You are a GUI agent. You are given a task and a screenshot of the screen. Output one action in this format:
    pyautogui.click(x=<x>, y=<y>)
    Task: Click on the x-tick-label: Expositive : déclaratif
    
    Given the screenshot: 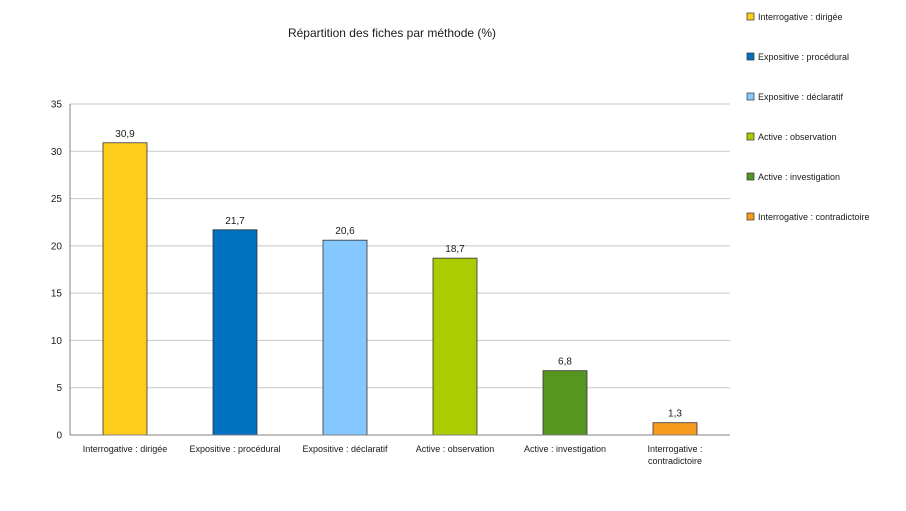 What is the action you would take?
    pyautogui.click(x=345, y=449)
    